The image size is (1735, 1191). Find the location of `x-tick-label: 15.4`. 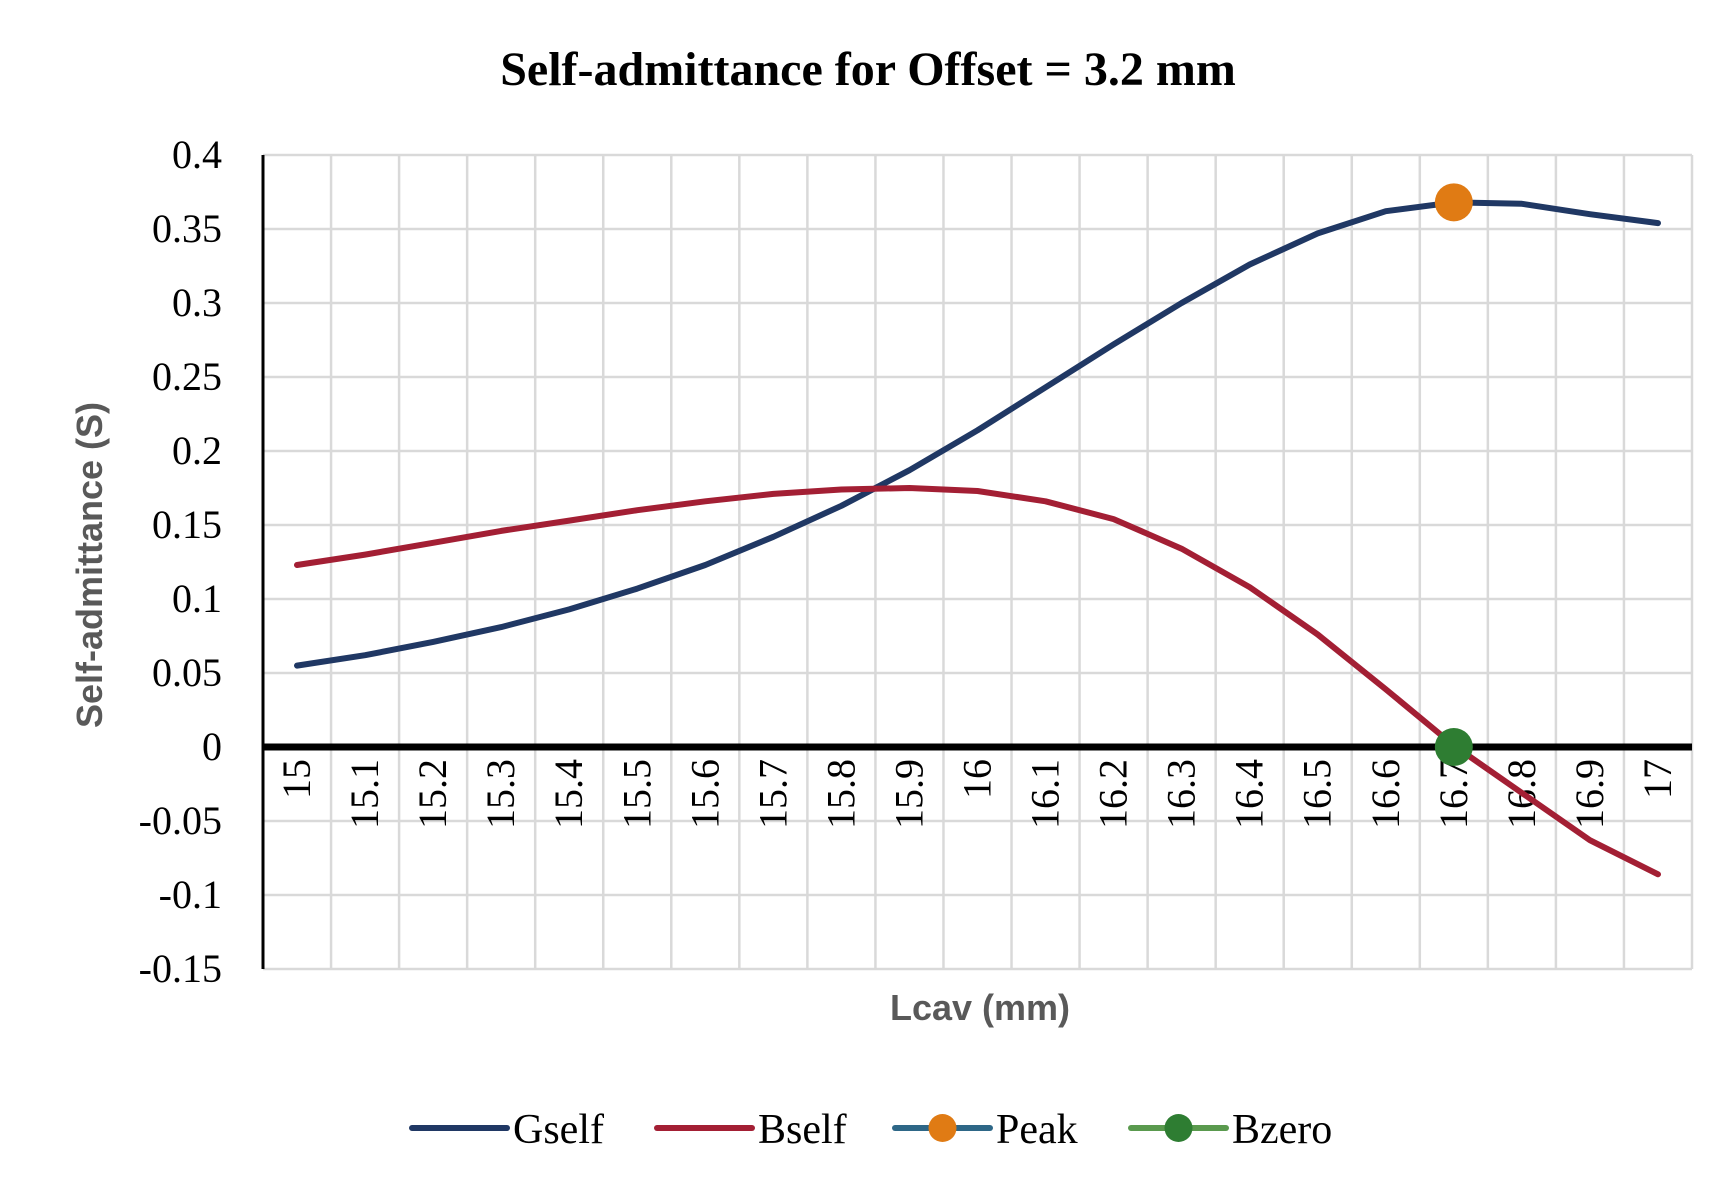

x-tick-label: 15.4 is located at coordinates (568, 794).